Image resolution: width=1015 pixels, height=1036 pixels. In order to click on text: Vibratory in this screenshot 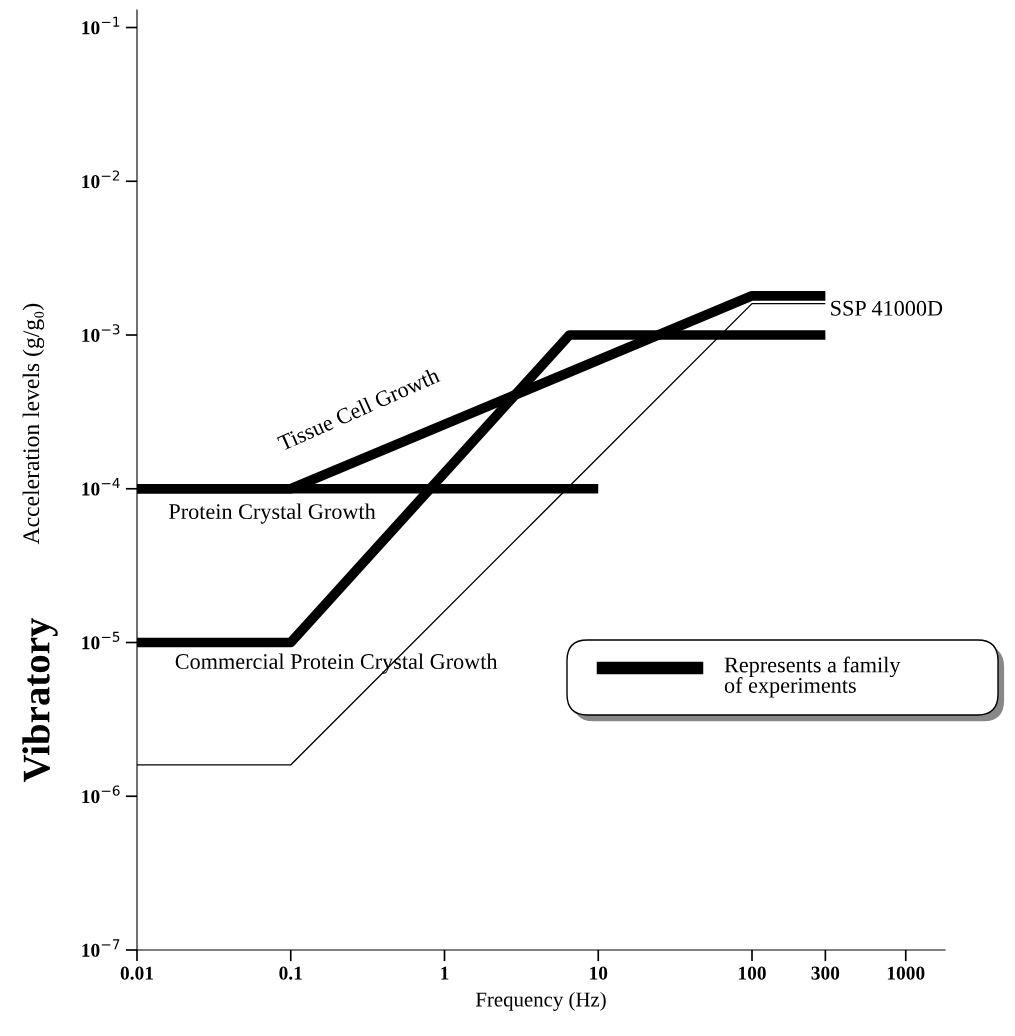, I will do `click(40, 699)`.